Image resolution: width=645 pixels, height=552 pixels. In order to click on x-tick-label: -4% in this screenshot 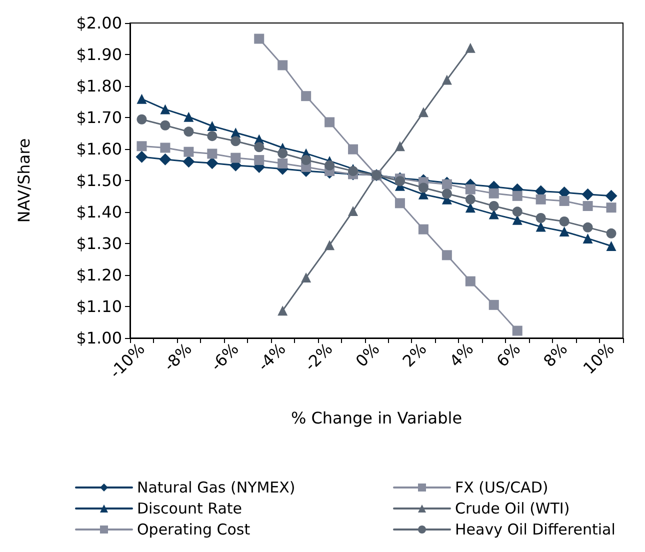, I will do `click(272, 357)`.